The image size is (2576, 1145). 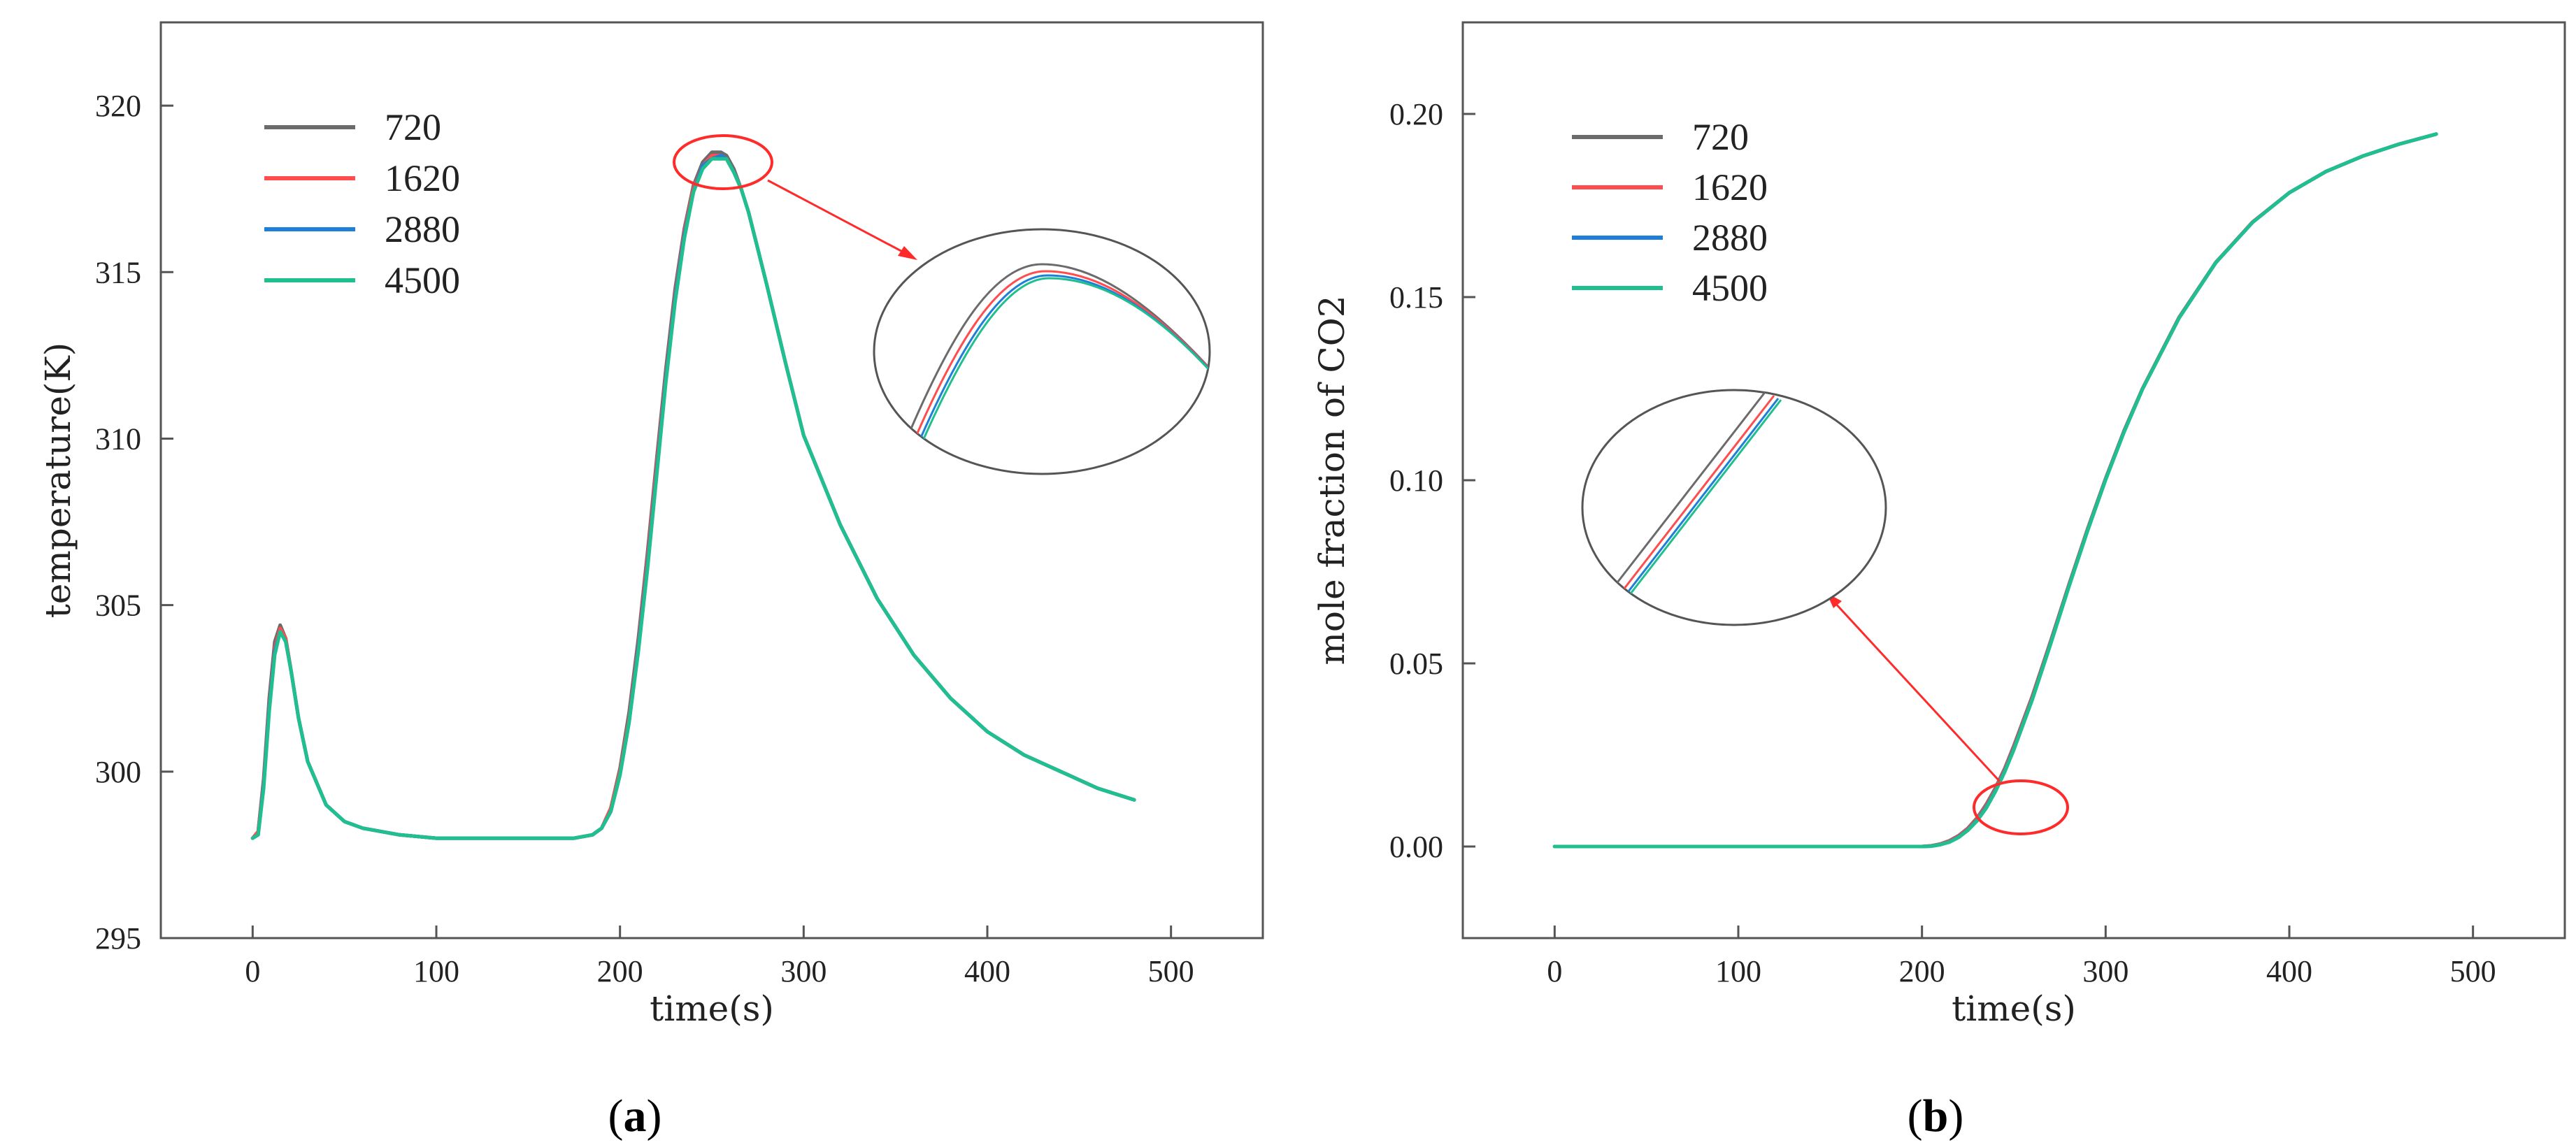 I want to click on panel-b-legend-label-2880: 2880, so click(x=1730, y=238).